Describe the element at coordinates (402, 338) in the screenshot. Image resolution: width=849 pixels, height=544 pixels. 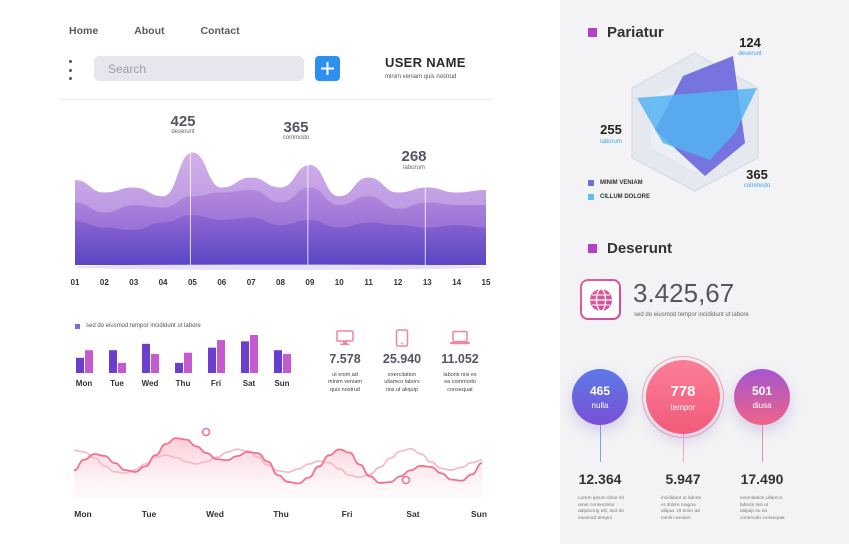
I see `tablet-icon` at that location.